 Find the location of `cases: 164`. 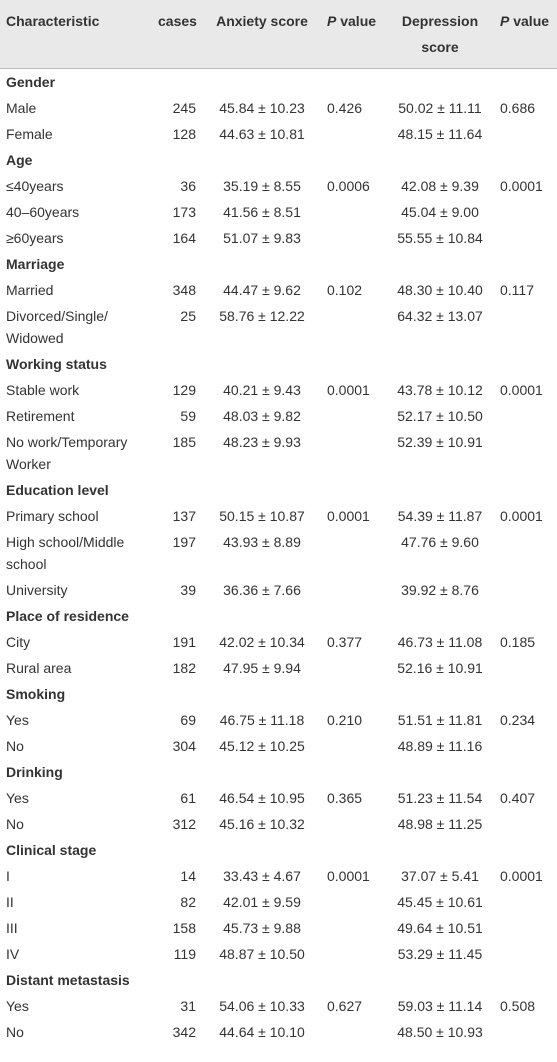

cases: 164 is located at coordinates (184, 238).